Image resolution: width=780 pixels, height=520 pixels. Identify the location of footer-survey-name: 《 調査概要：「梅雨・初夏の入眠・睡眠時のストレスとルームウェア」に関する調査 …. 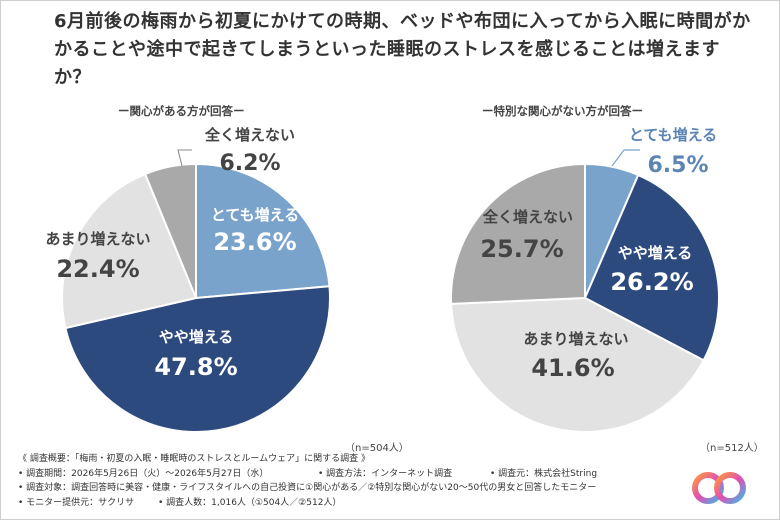
(194, 459).